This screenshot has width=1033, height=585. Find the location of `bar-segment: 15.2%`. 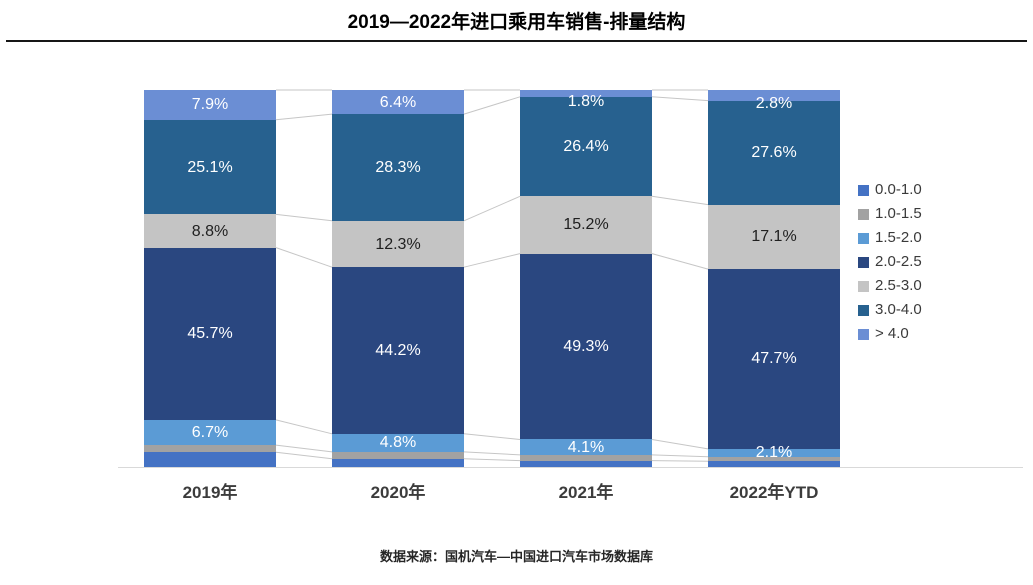

bar-segment: 15.2% is located at coordinates (586, 225).